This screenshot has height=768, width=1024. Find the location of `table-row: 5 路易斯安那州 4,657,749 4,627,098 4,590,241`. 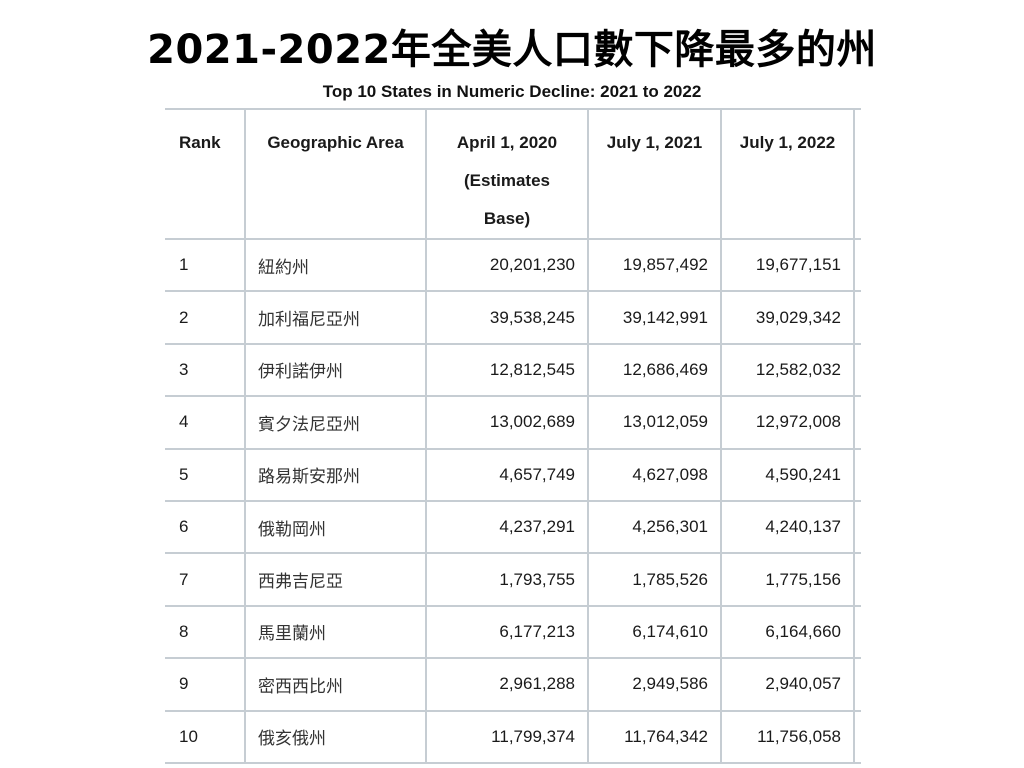

table-row: 5 路易斯安那州 4,657,749 4,627,098 4,590,241 is located at coordinates (513, 475).